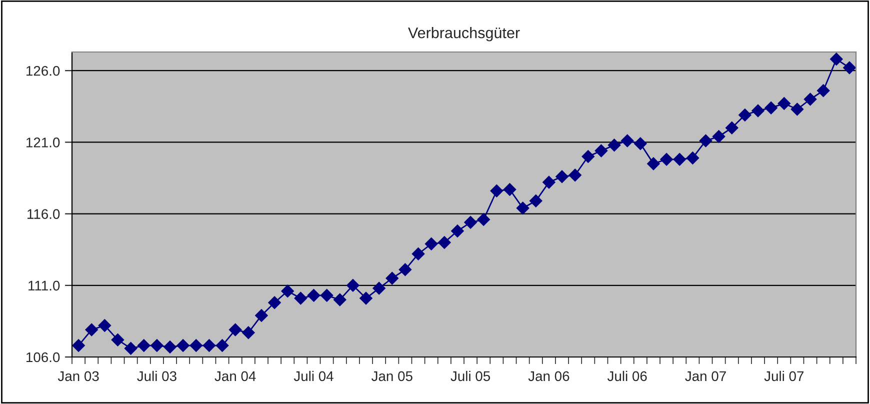  I want to click on x-tick-label: Jan 04, so click(235, 376).